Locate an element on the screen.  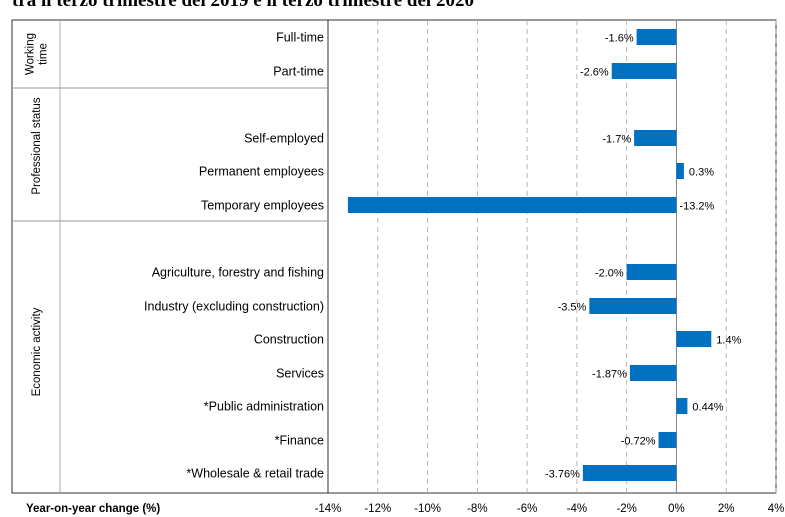
x-tick-label: -4% is located at coordinates (577, 509).